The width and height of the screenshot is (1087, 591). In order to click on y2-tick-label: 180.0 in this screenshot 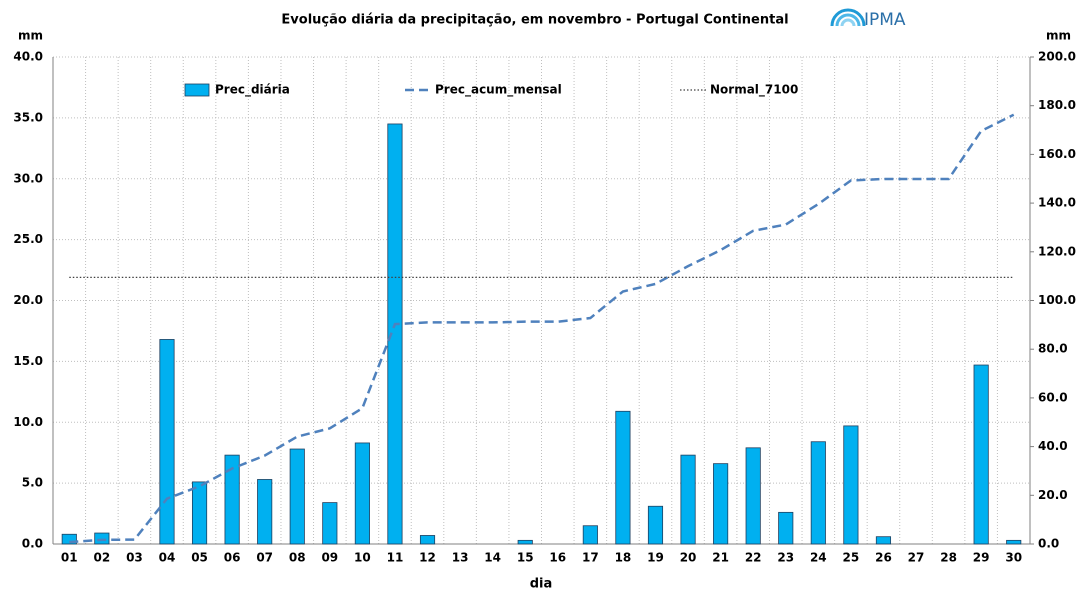, I will do `click(1057, 105)`.